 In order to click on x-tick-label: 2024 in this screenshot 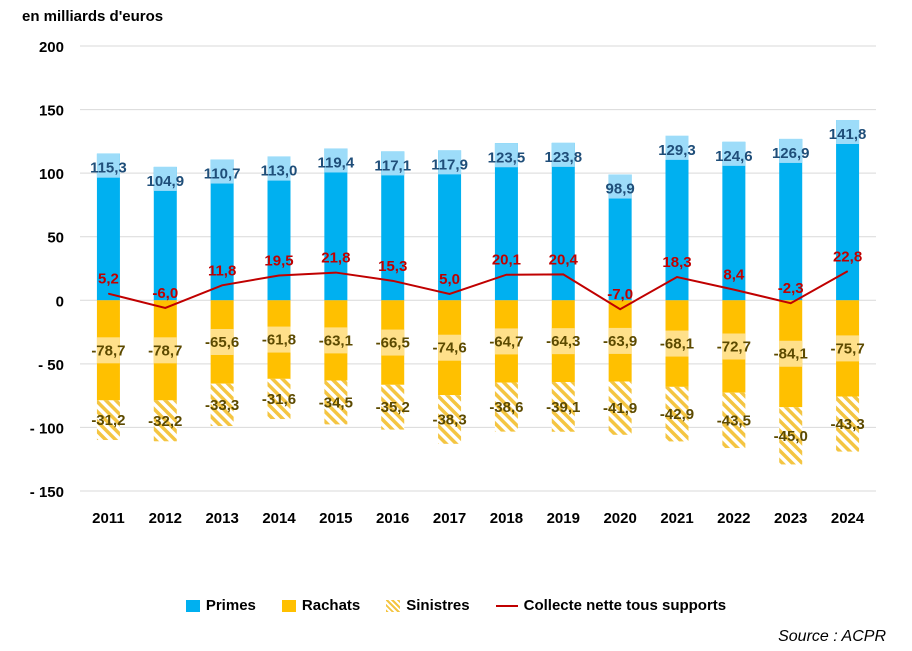, I will do `click(848, 518)`.